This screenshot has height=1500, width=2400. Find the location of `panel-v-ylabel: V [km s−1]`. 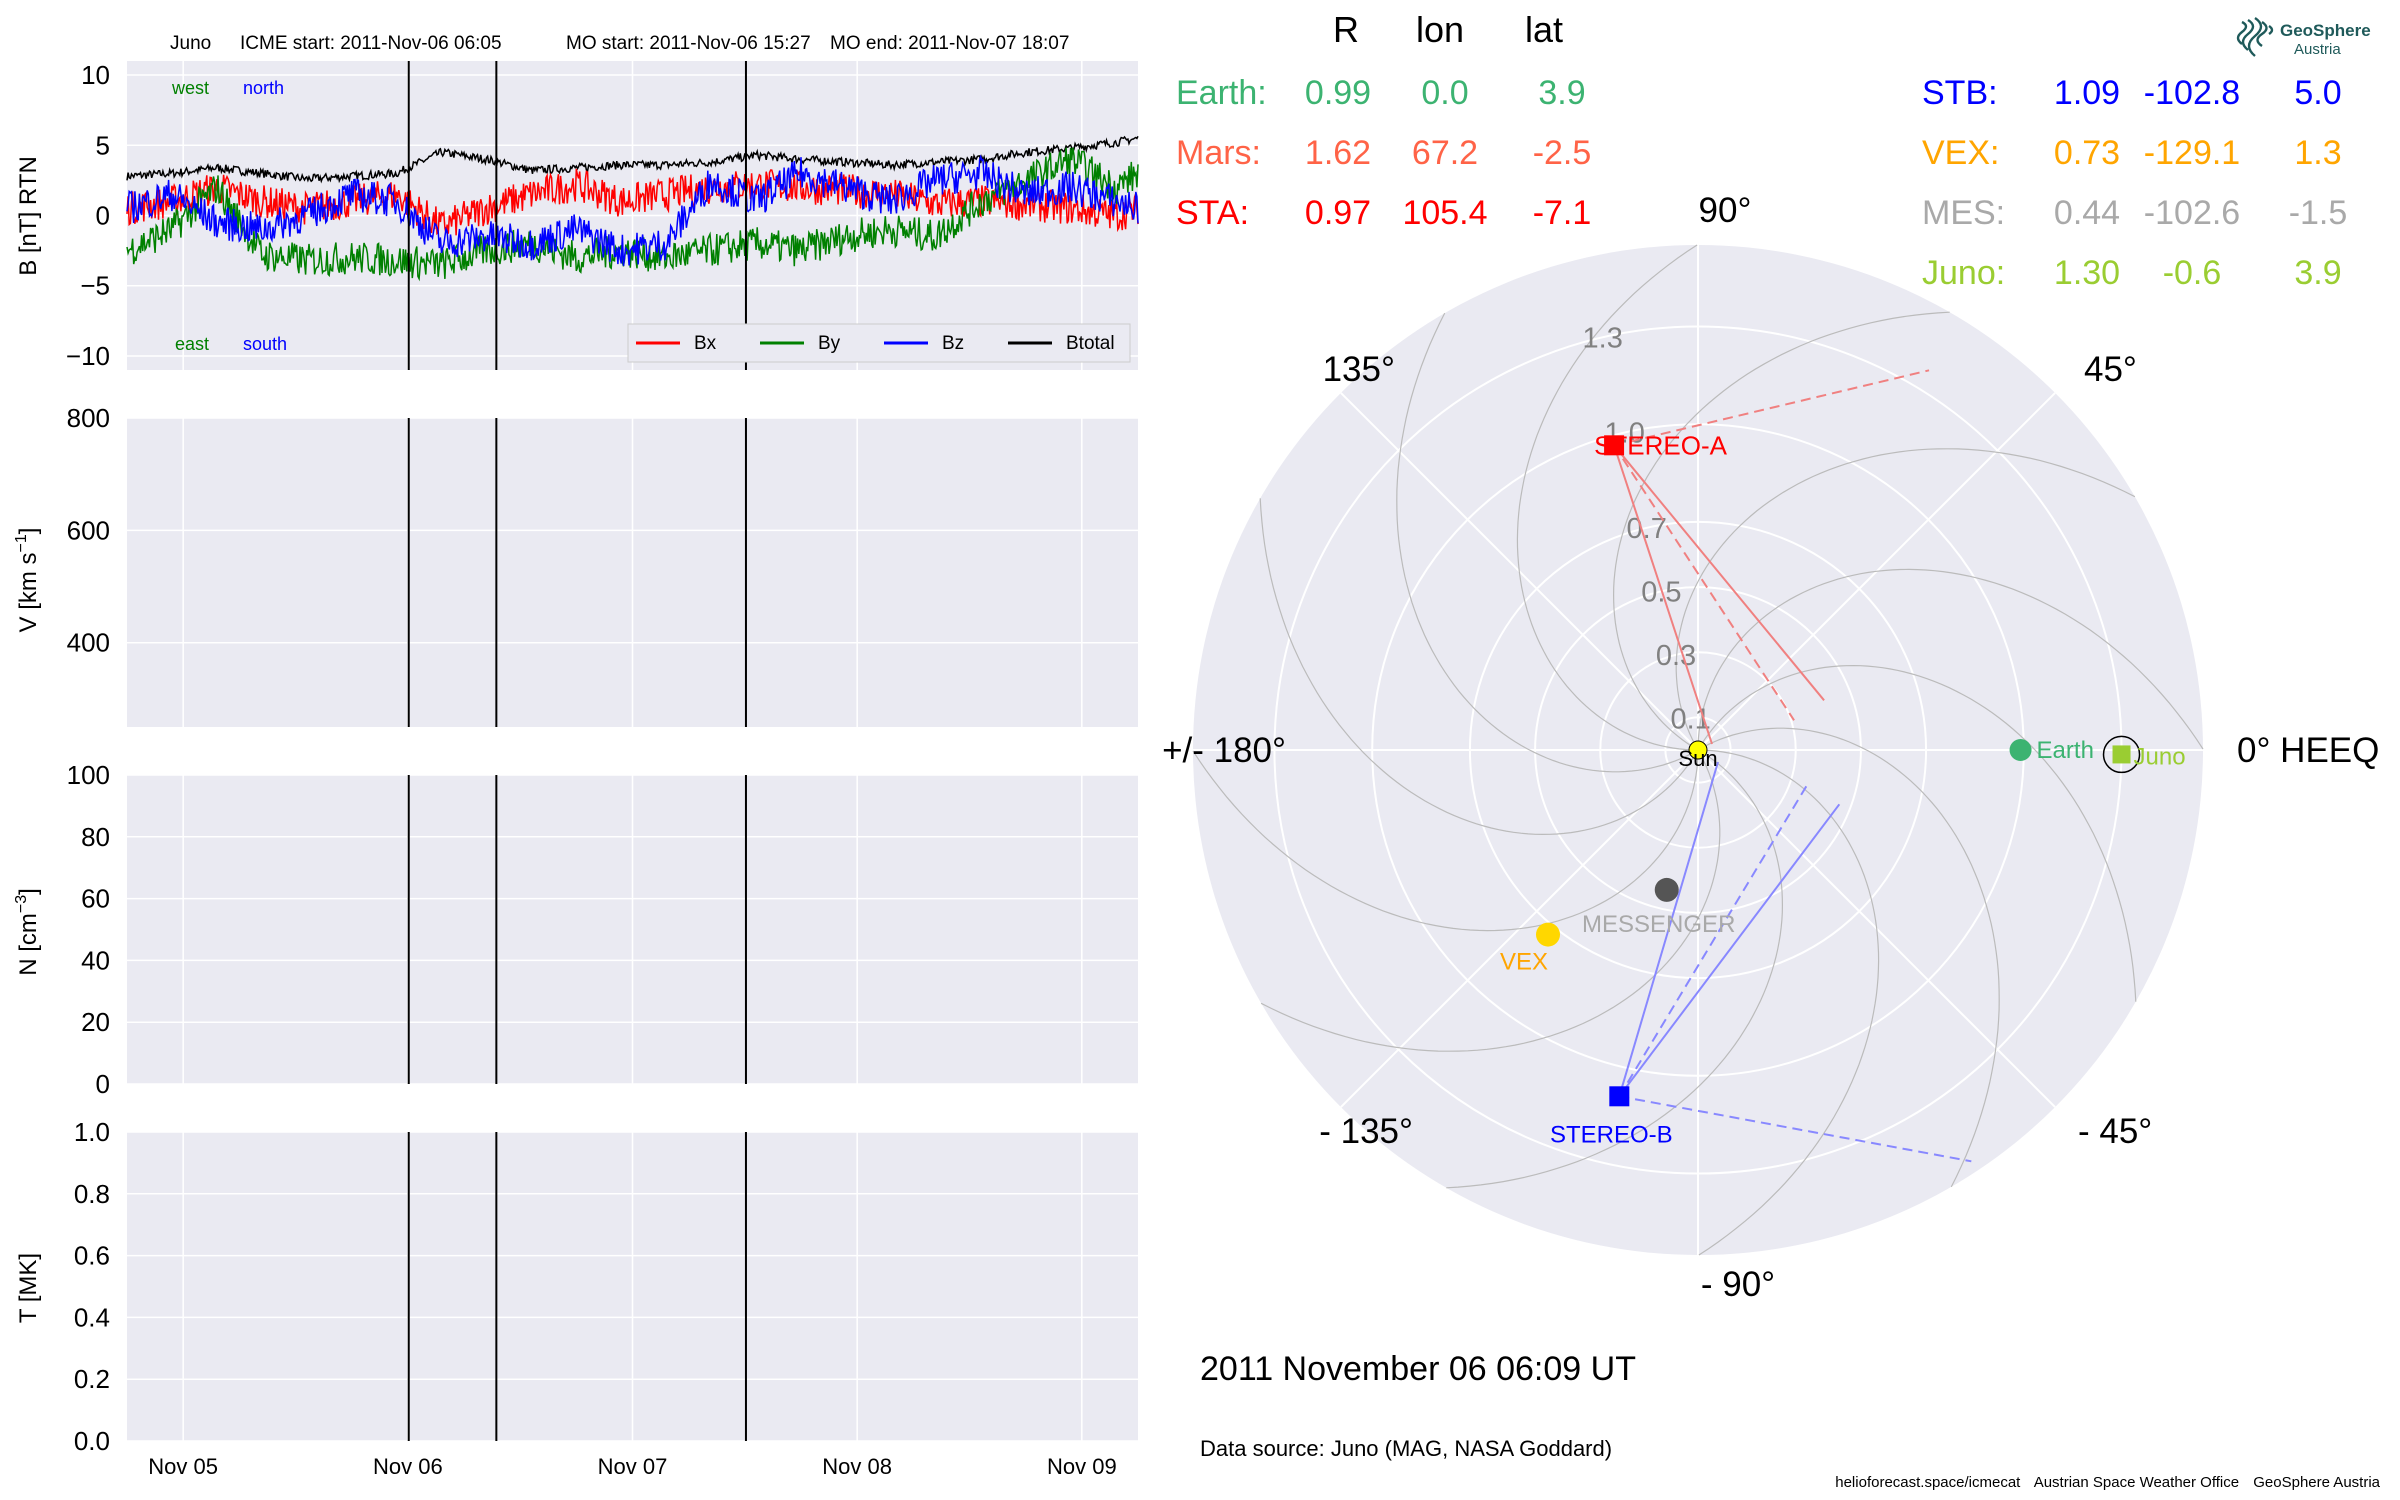

panel-v-ylabel: V [km s−1] is located at coordinates (27, 580).